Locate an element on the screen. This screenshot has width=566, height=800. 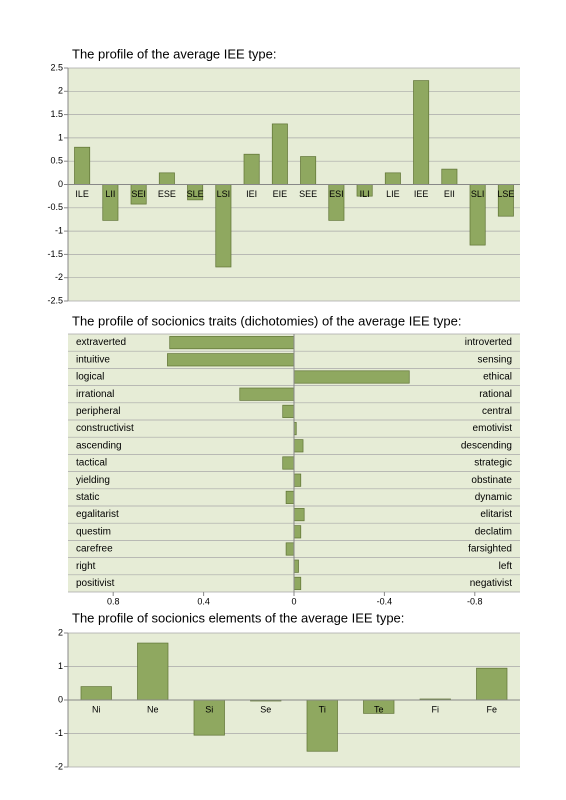
row-label-opposite: declatim is located at coordinates (493, 531).